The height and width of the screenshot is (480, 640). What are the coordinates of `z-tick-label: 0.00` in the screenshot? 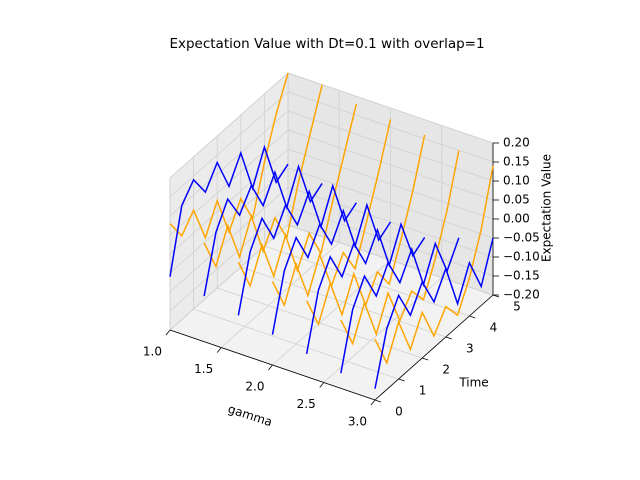 It's located at (516, 219).